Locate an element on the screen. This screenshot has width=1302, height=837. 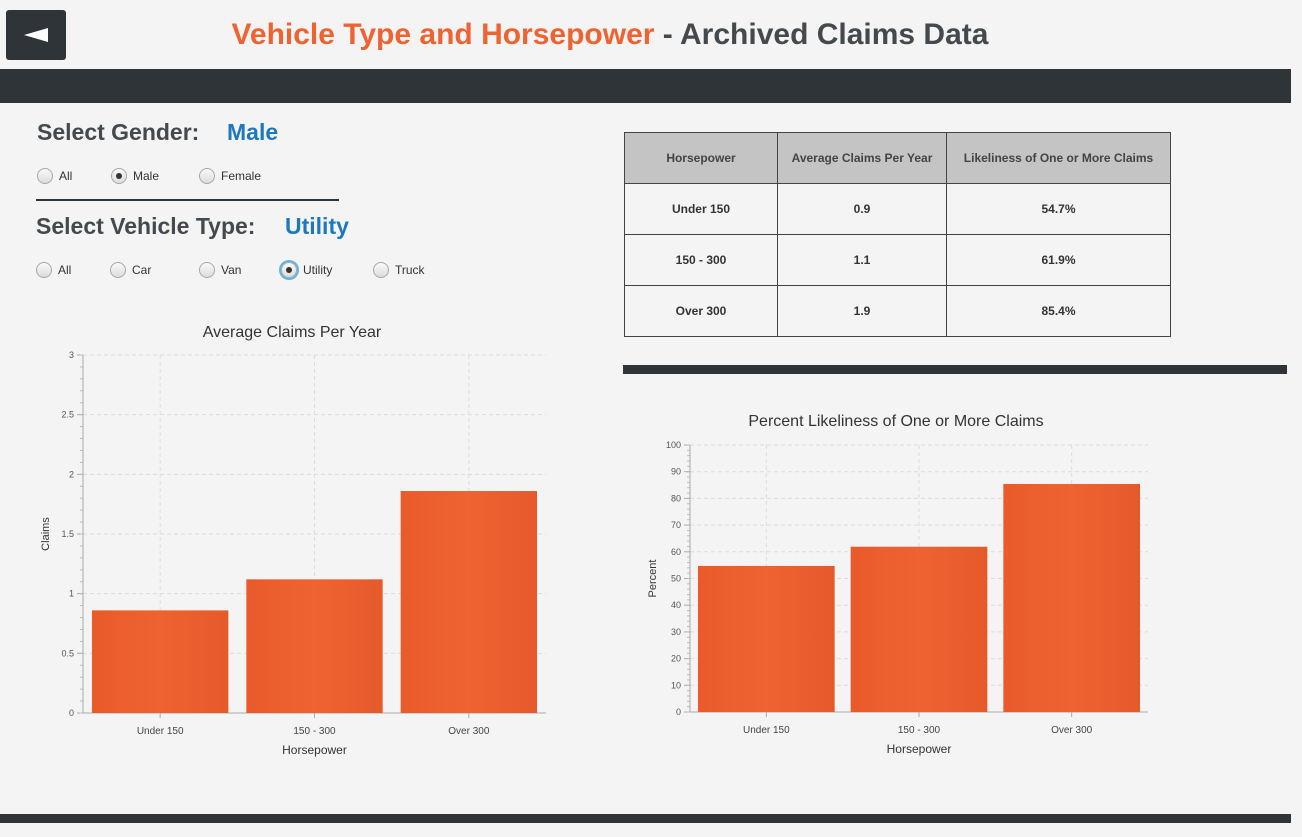
y-tick-label: 1 is located at coordinates (71, 594).